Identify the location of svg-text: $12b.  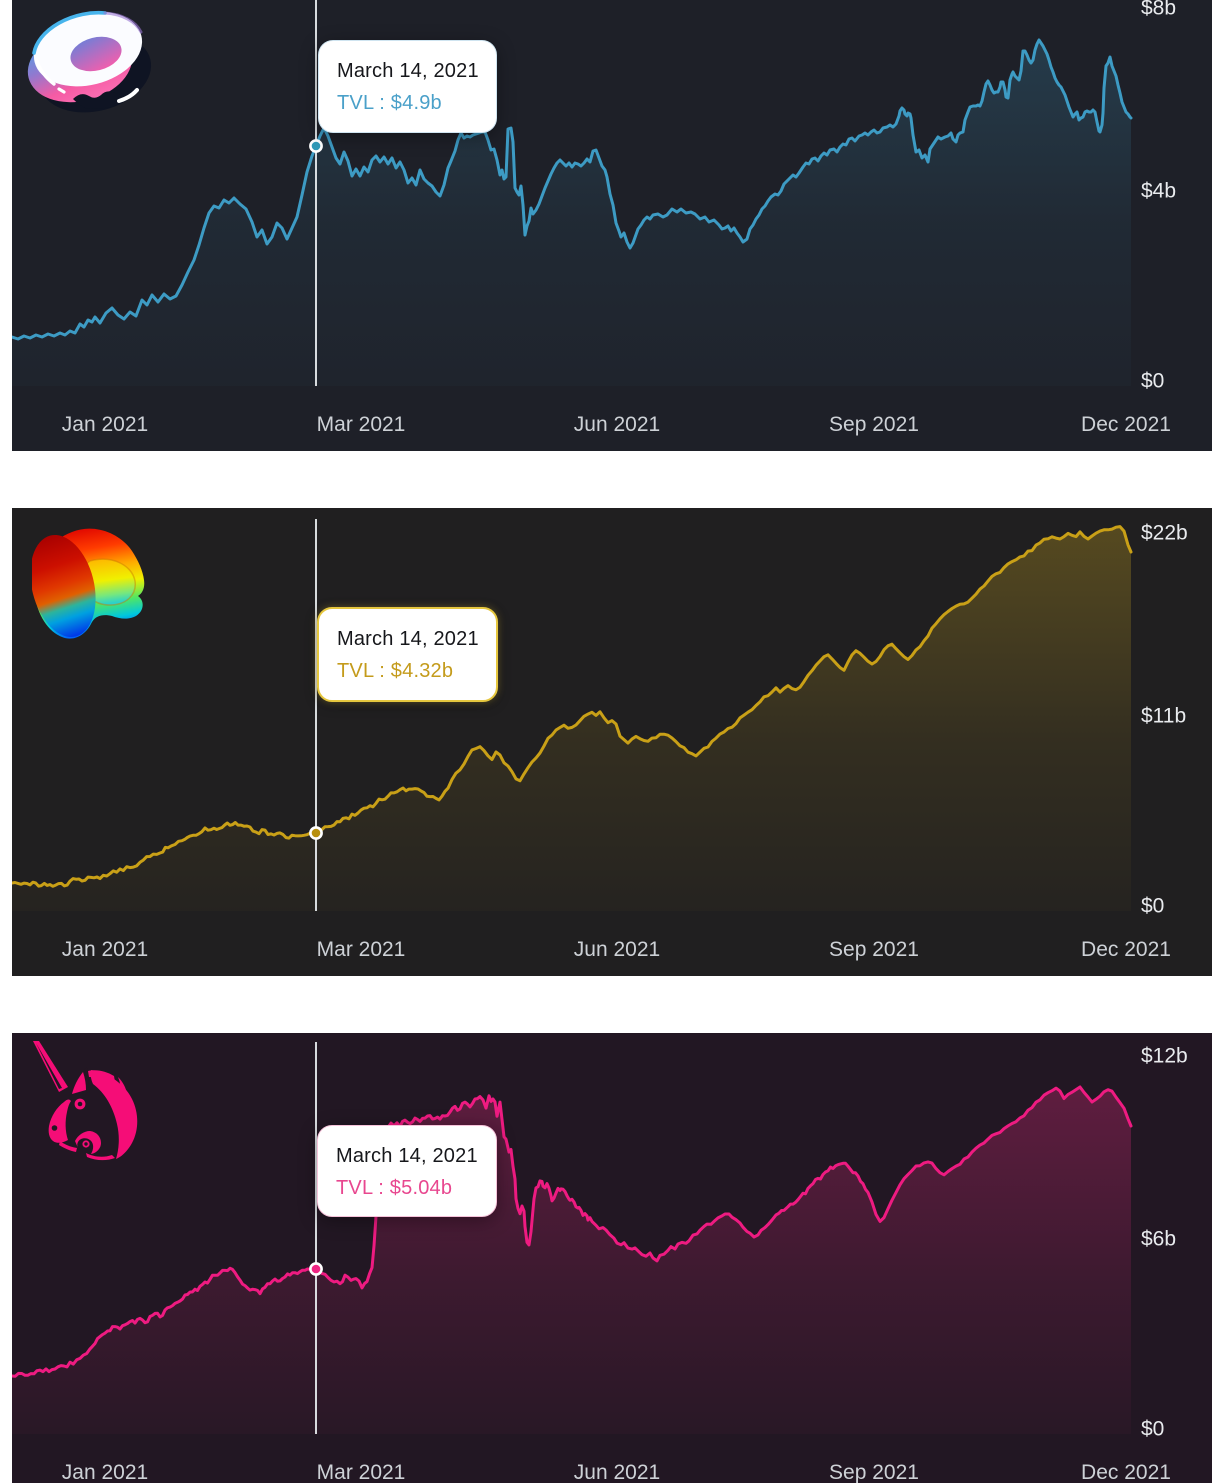
(1164, 1056).